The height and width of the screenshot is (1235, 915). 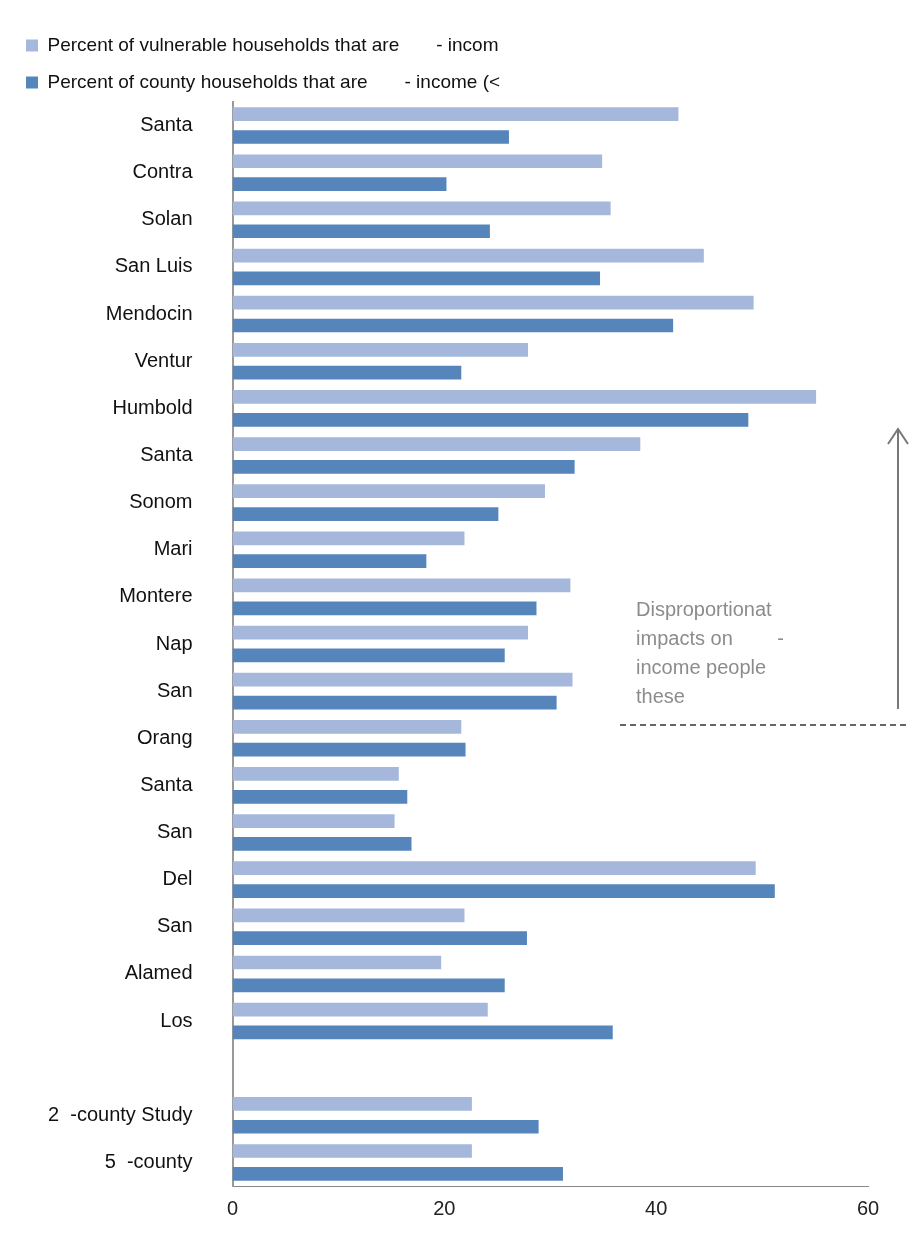 What do you see at coordinates (149, 312) in the screenshot?
I see `y-tick-label: Mendocin` at bounding box center [149, 312].